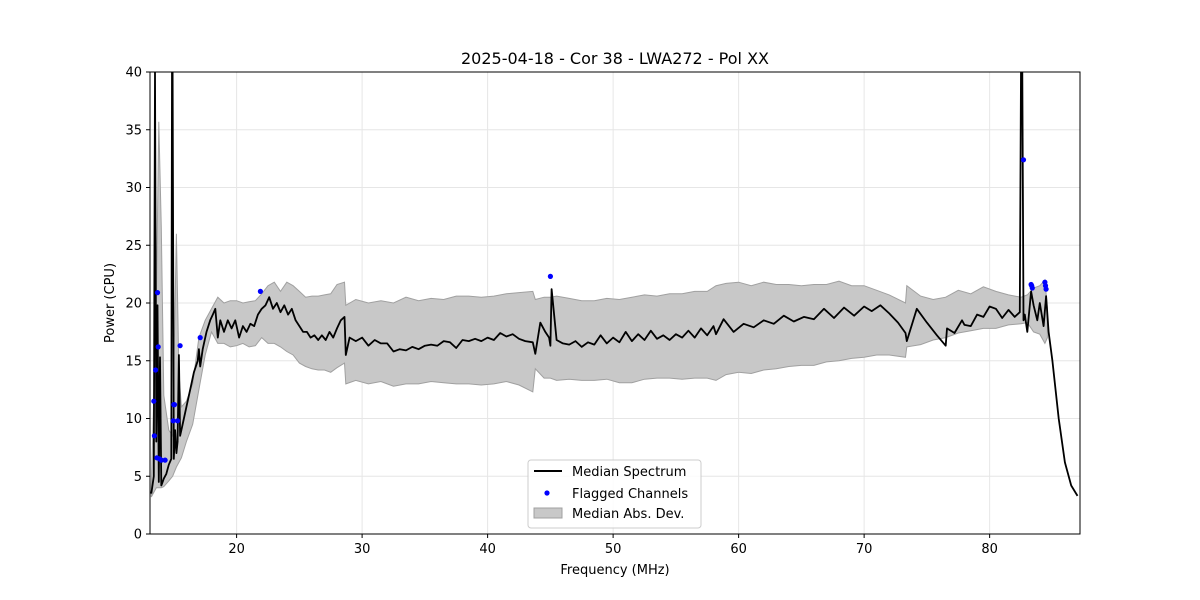  What do you see at coordinates (110, 303) in the screenshot?
I see `y-axis-label: Power (CPU)` at bounding box center [110, 303].